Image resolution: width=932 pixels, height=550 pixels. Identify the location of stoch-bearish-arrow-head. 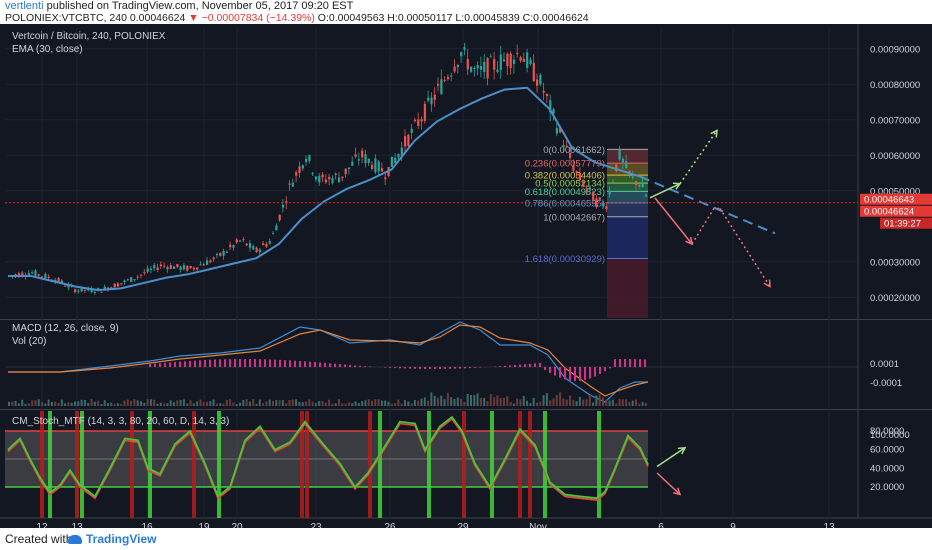
(677, 491).